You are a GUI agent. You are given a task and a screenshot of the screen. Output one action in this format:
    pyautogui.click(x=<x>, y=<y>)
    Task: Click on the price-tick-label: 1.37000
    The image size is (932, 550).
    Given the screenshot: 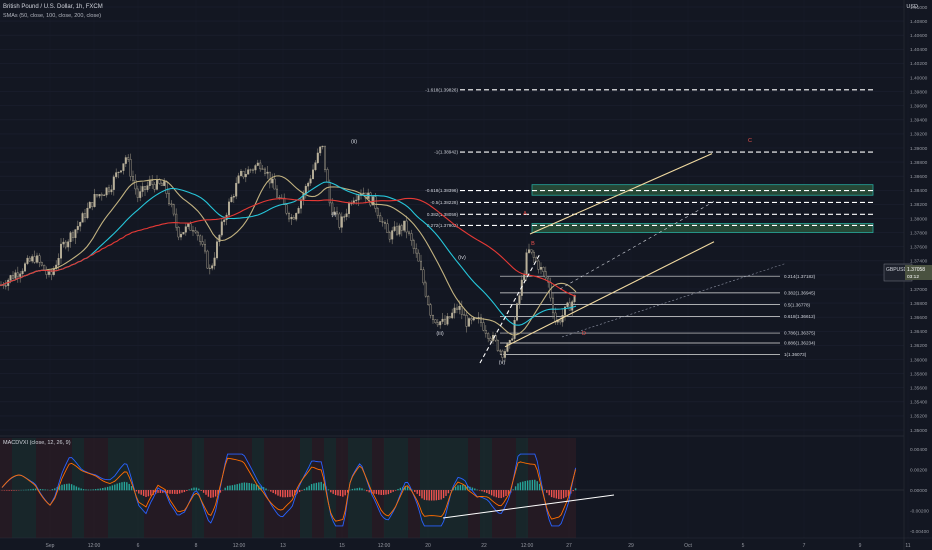 What is the action you would take?
    pyautogui.click(x=919, y=290)
    